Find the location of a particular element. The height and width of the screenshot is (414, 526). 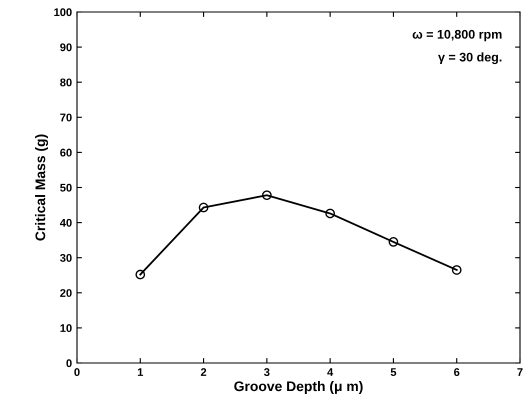

y-tick-label: 90 is located at coordinates (66, 47).